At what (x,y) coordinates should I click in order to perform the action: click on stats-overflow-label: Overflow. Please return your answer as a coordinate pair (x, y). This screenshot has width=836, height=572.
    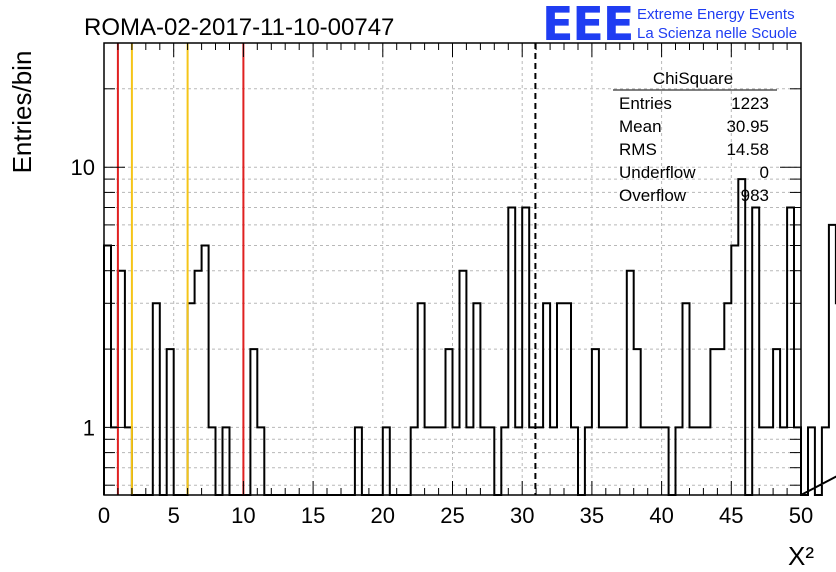
    Looking at the image, I should click on (653, 195).